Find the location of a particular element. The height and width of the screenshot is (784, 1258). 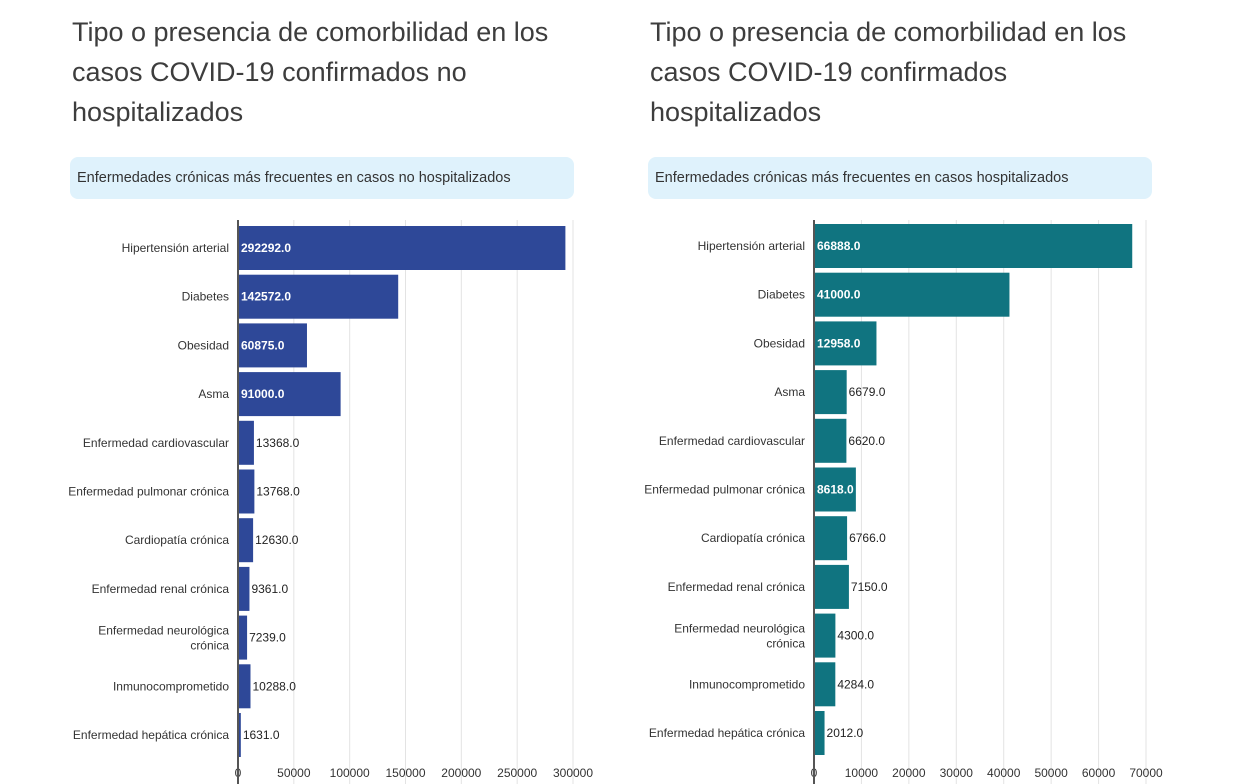

data-label: 142572.0 is located at coordinates (266, 297).